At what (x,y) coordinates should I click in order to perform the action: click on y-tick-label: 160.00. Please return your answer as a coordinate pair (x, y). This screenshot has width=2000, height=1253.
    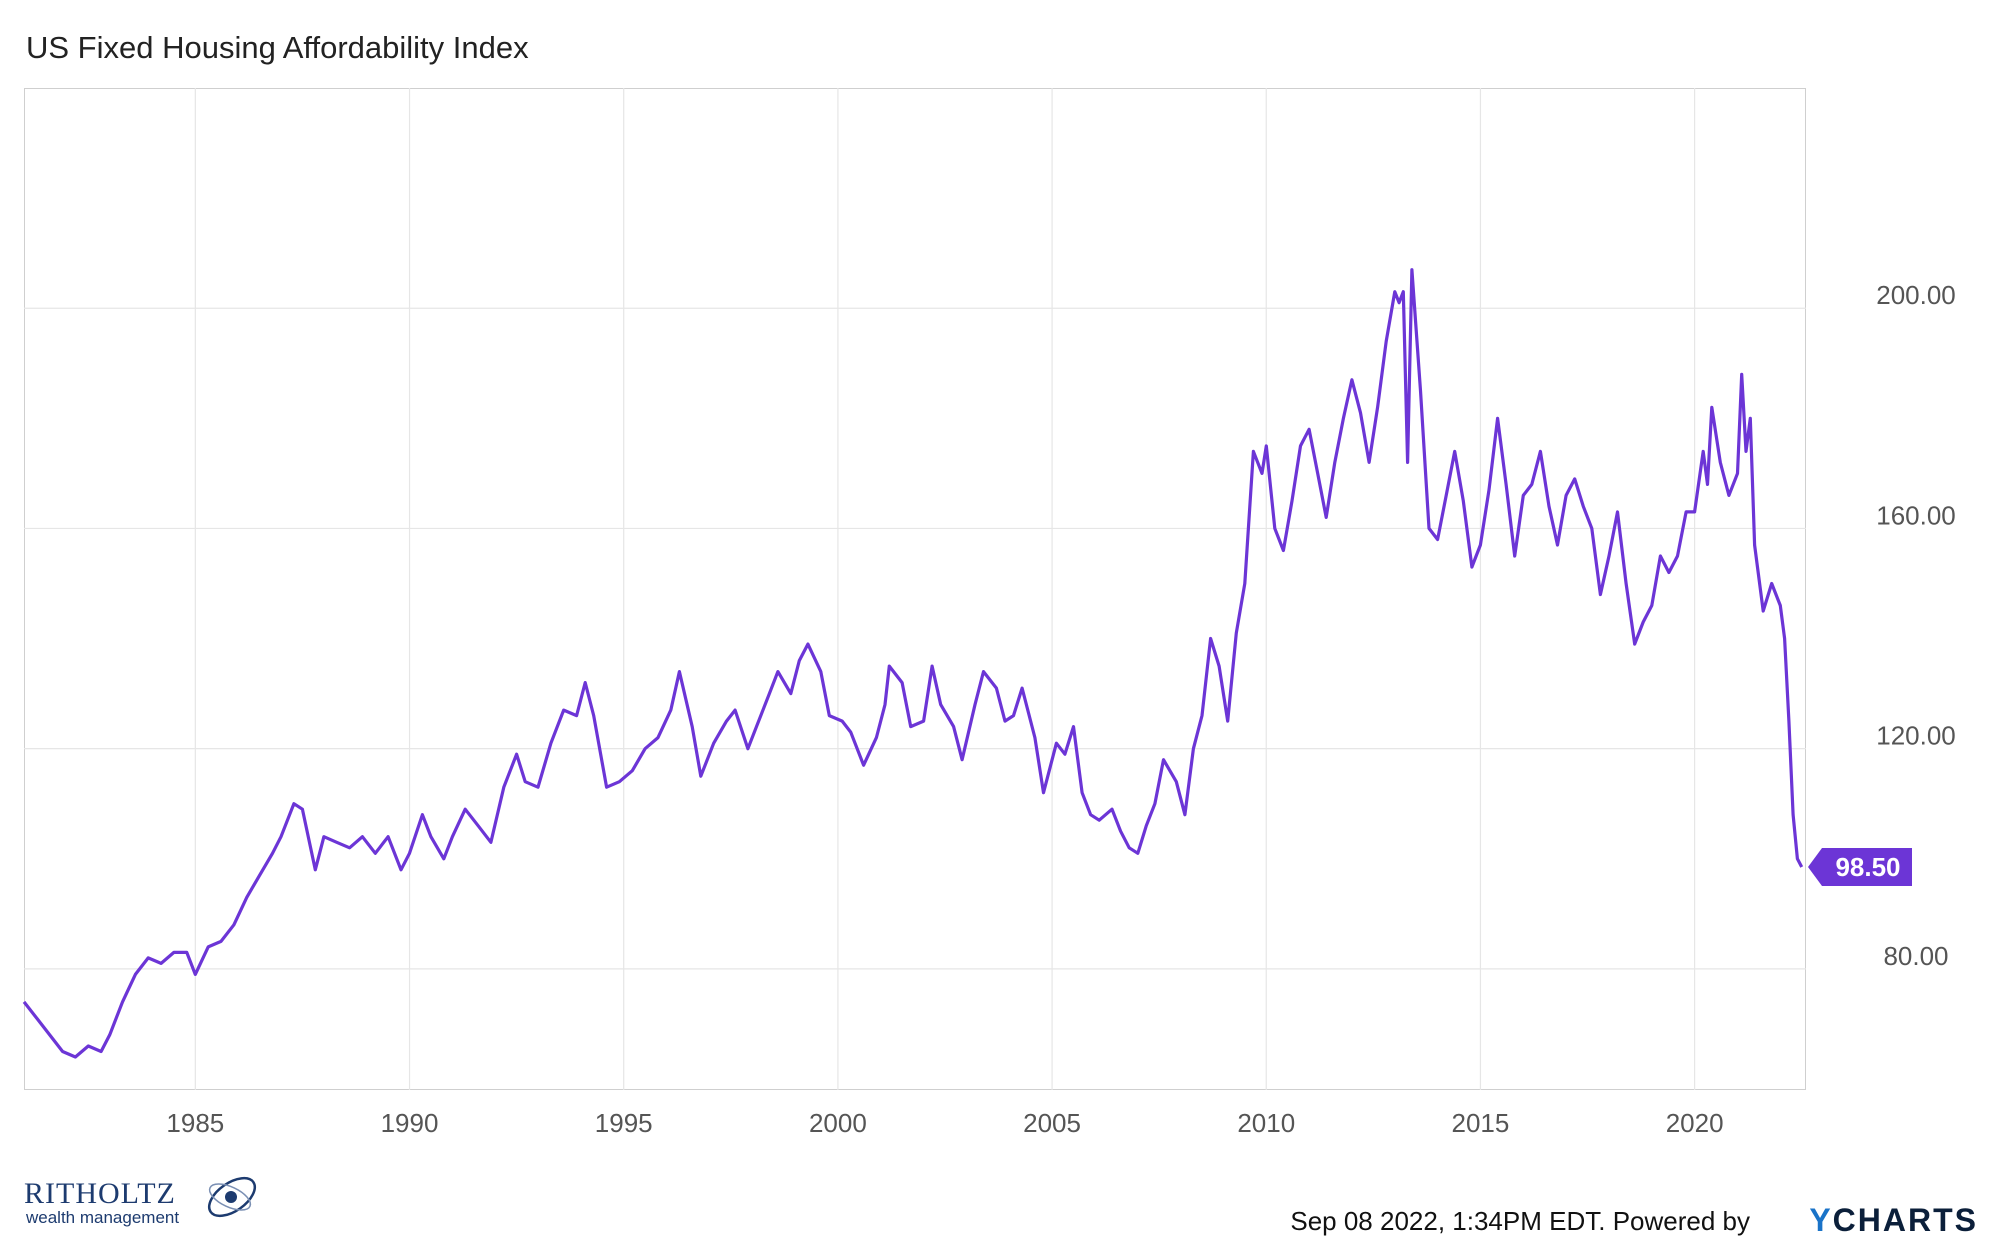
    Looking at the image, I should click on (1916, 515).